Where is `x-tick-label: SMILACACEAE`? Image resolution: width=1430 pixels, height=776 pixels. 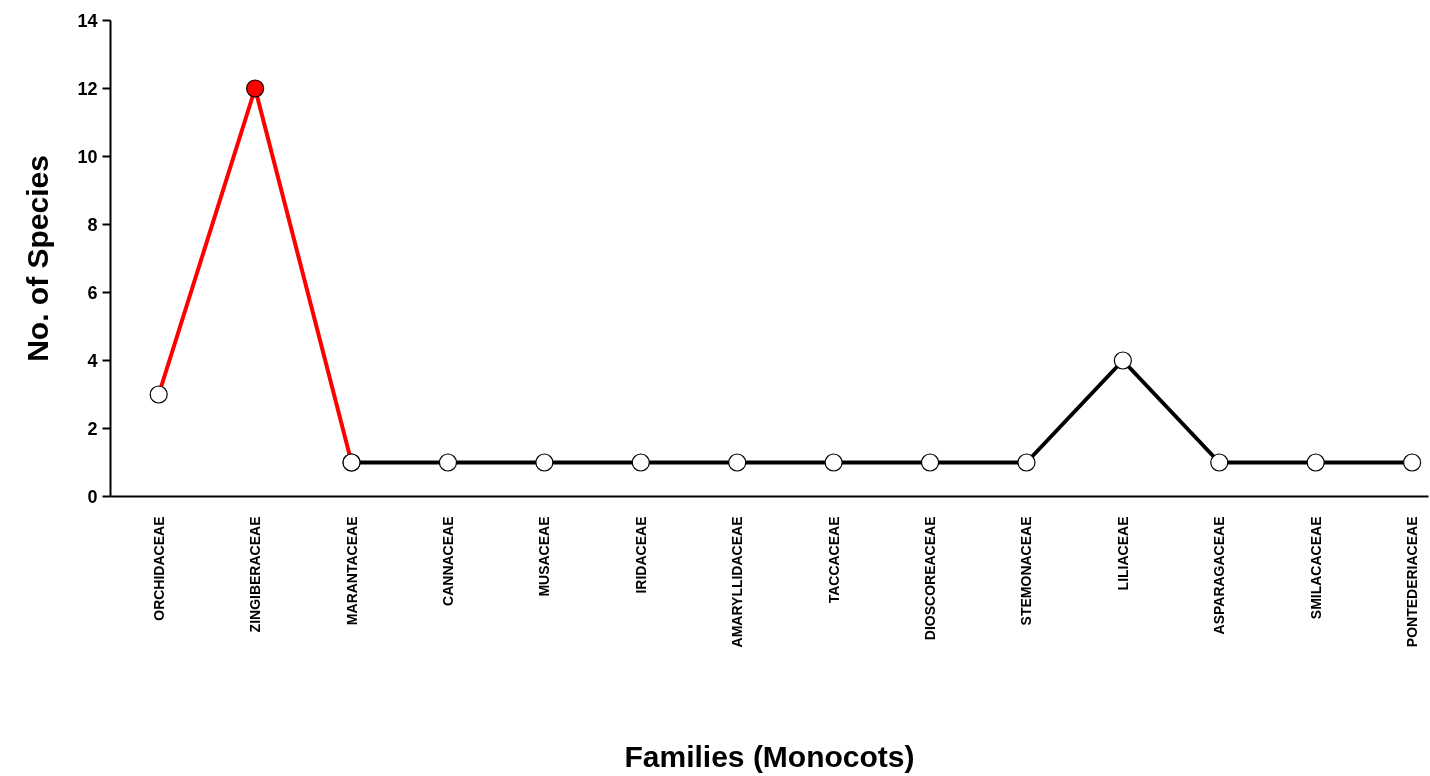
x-tick-label: SMILACACEAE is located at coordinates (1315, 568).